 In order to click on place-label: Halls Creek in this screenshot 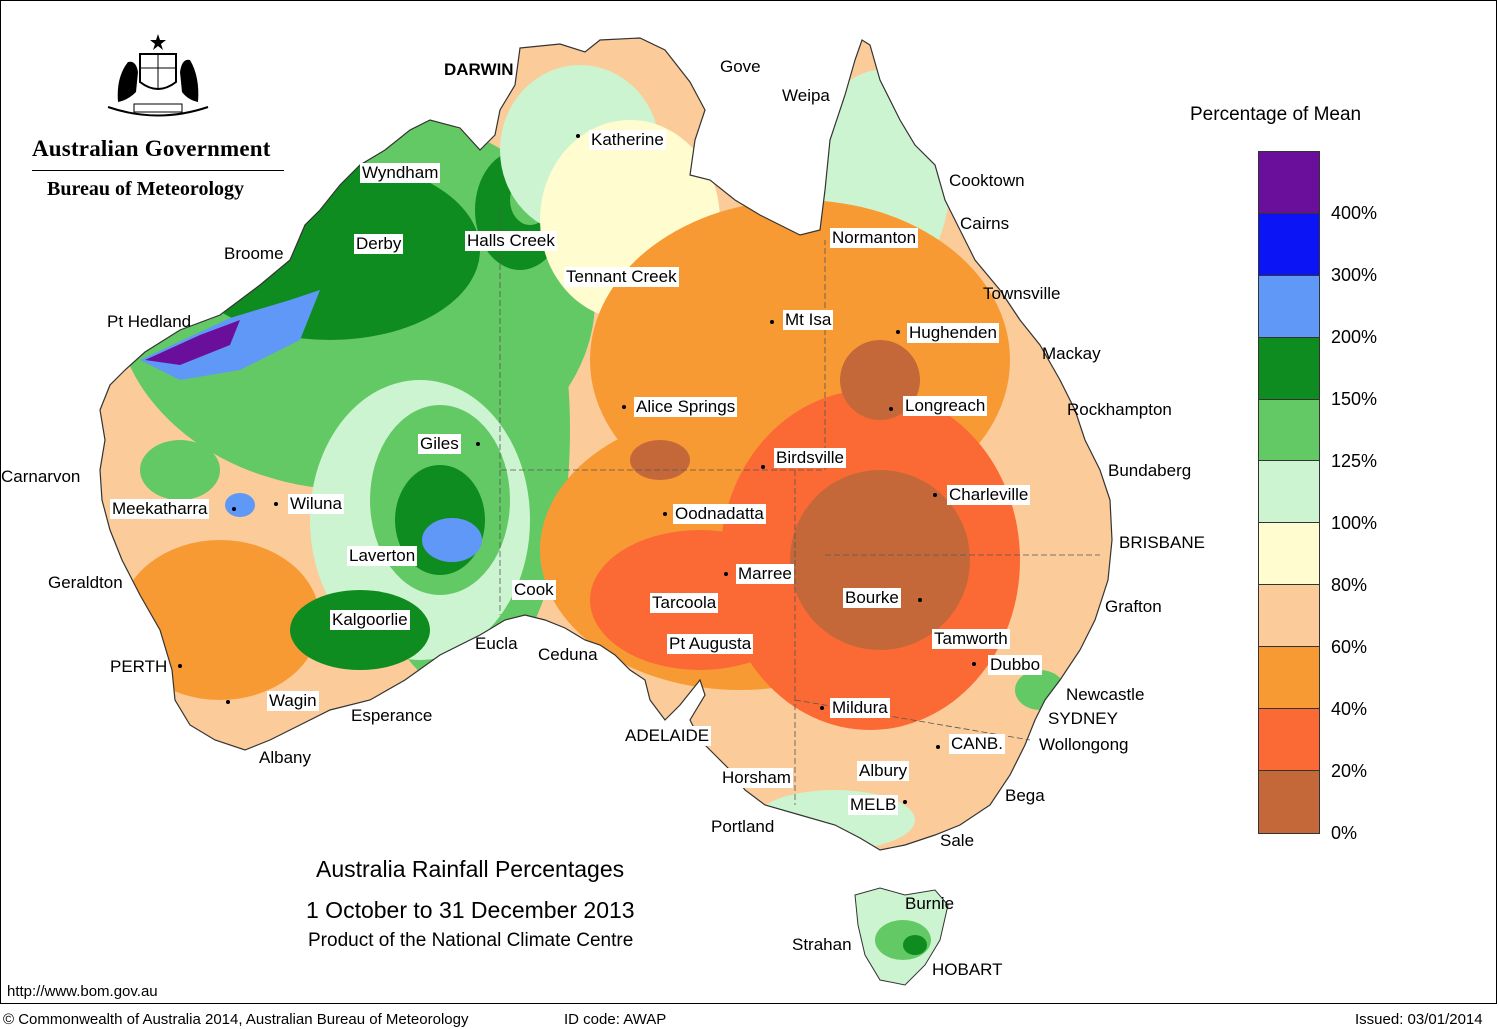, I will do `click(511, 241)`.